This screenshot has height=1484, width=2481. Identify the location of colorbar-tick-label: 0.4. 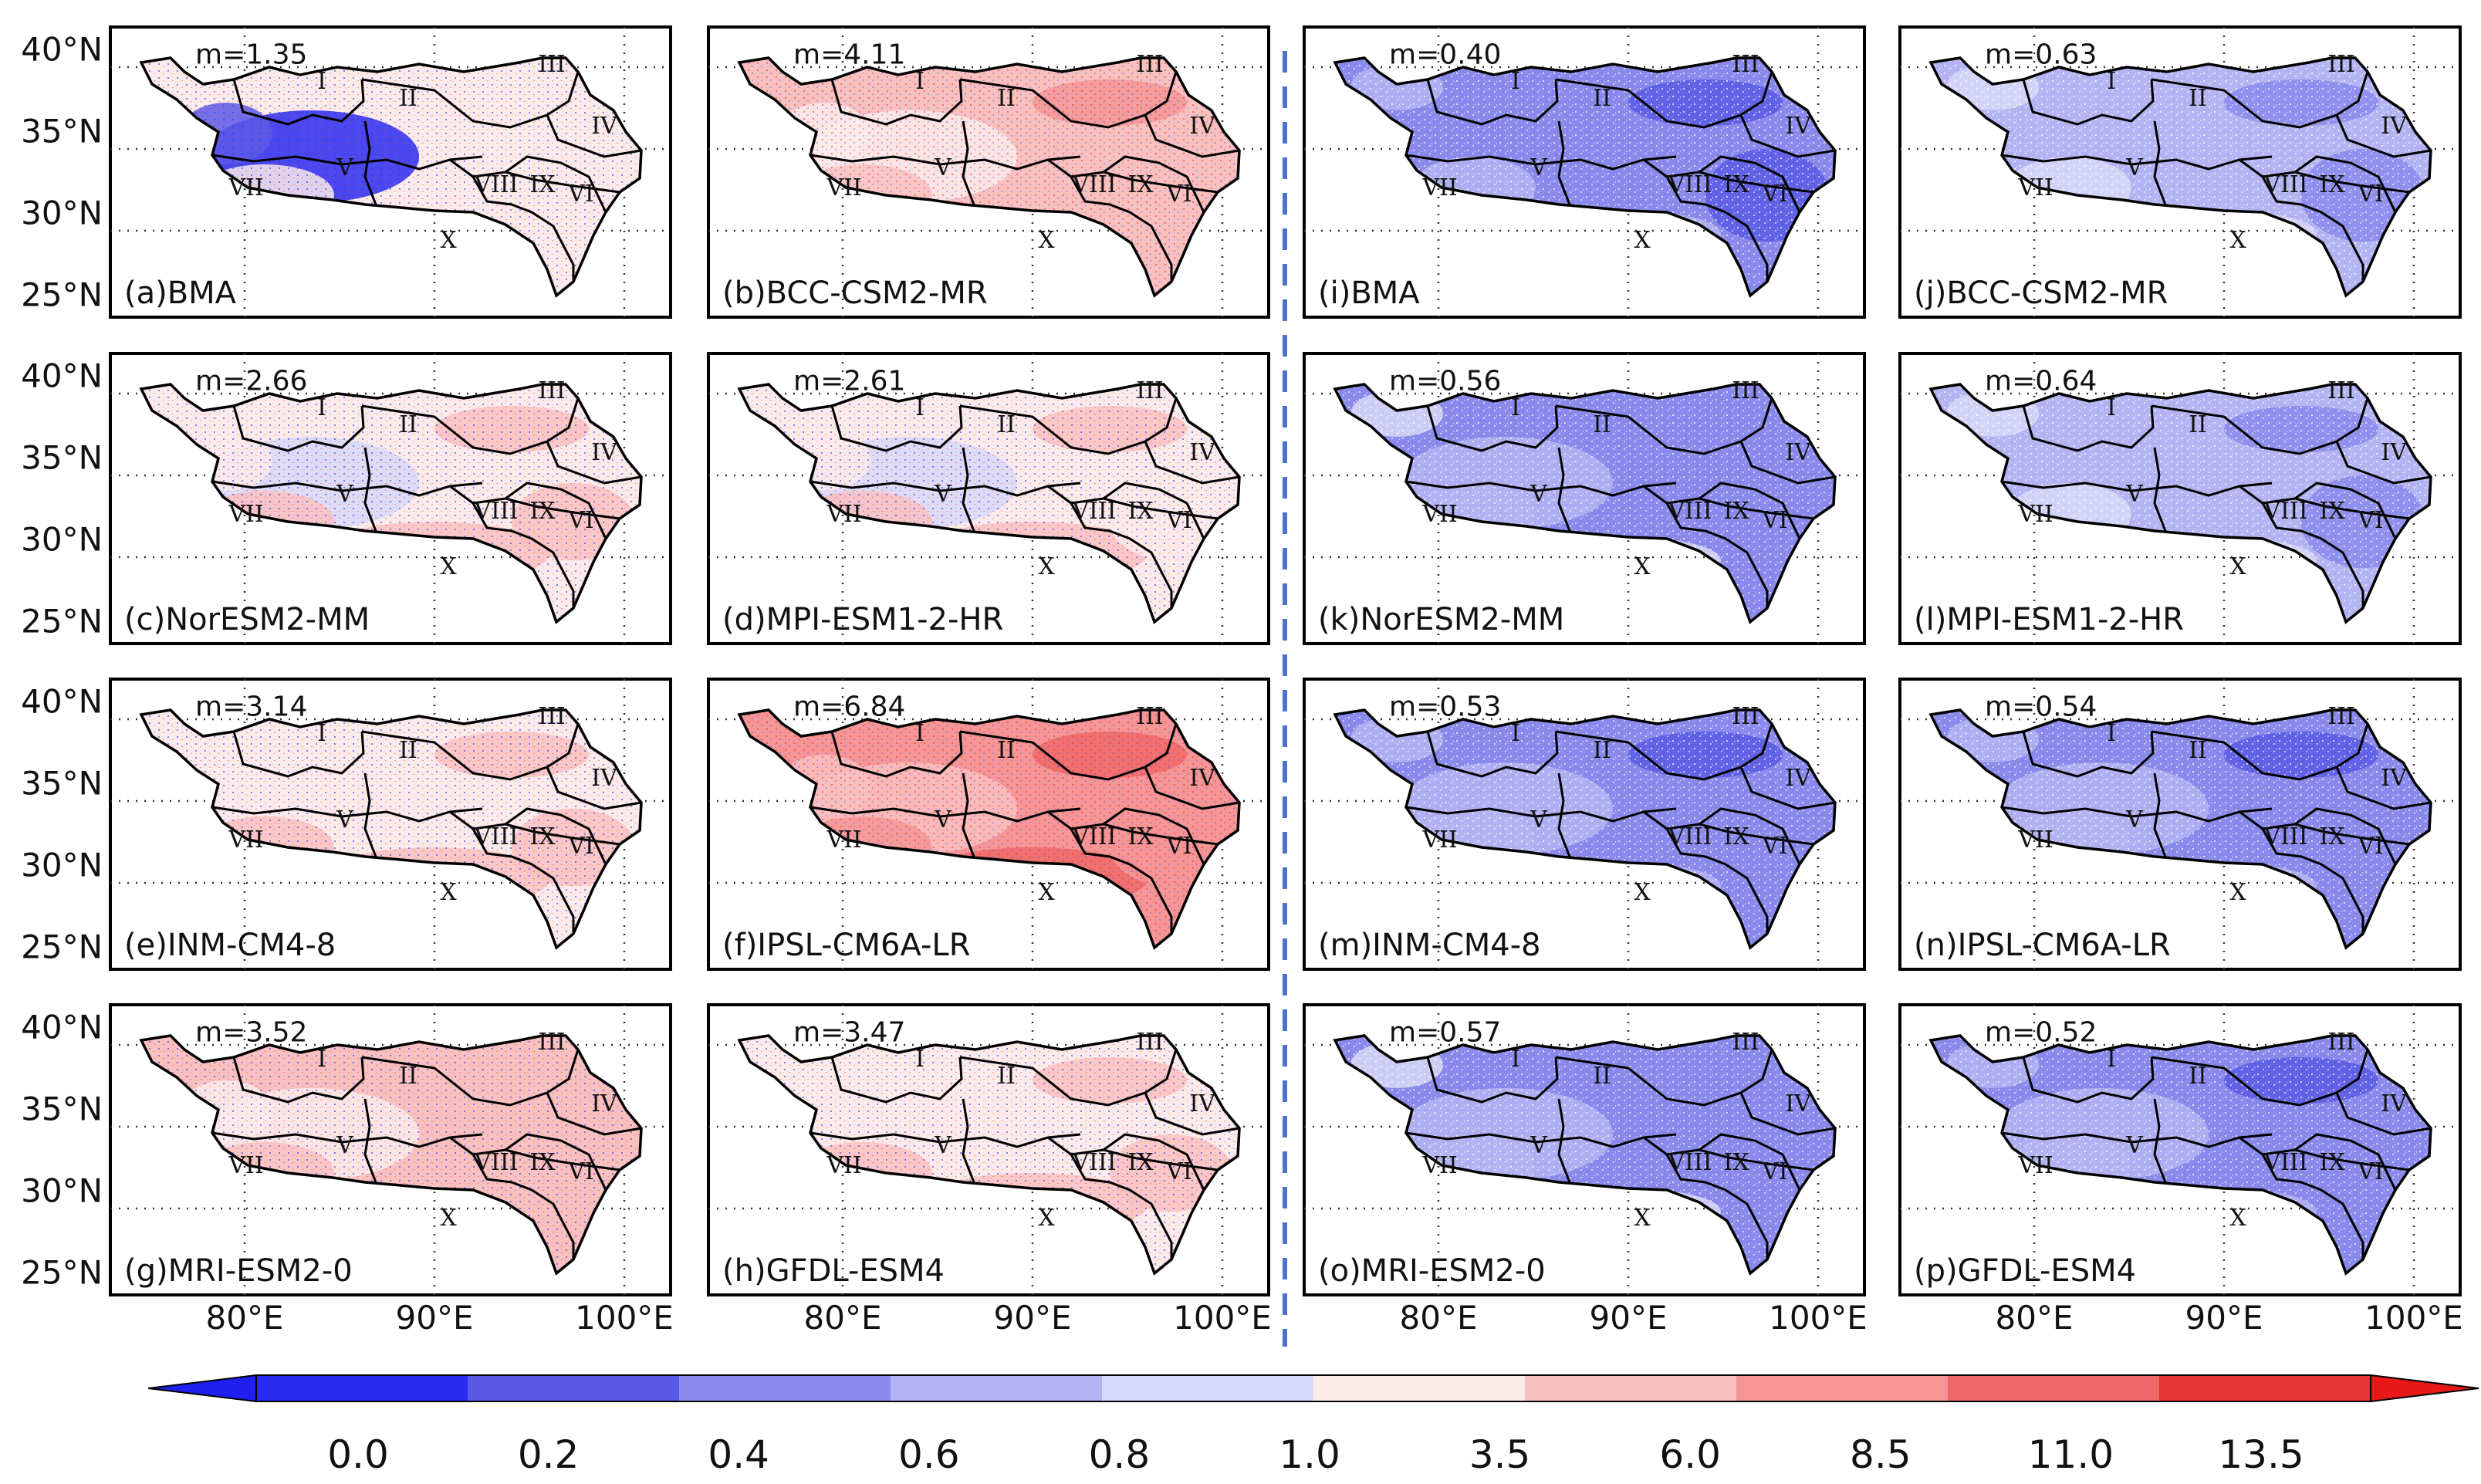
(738, 1454).